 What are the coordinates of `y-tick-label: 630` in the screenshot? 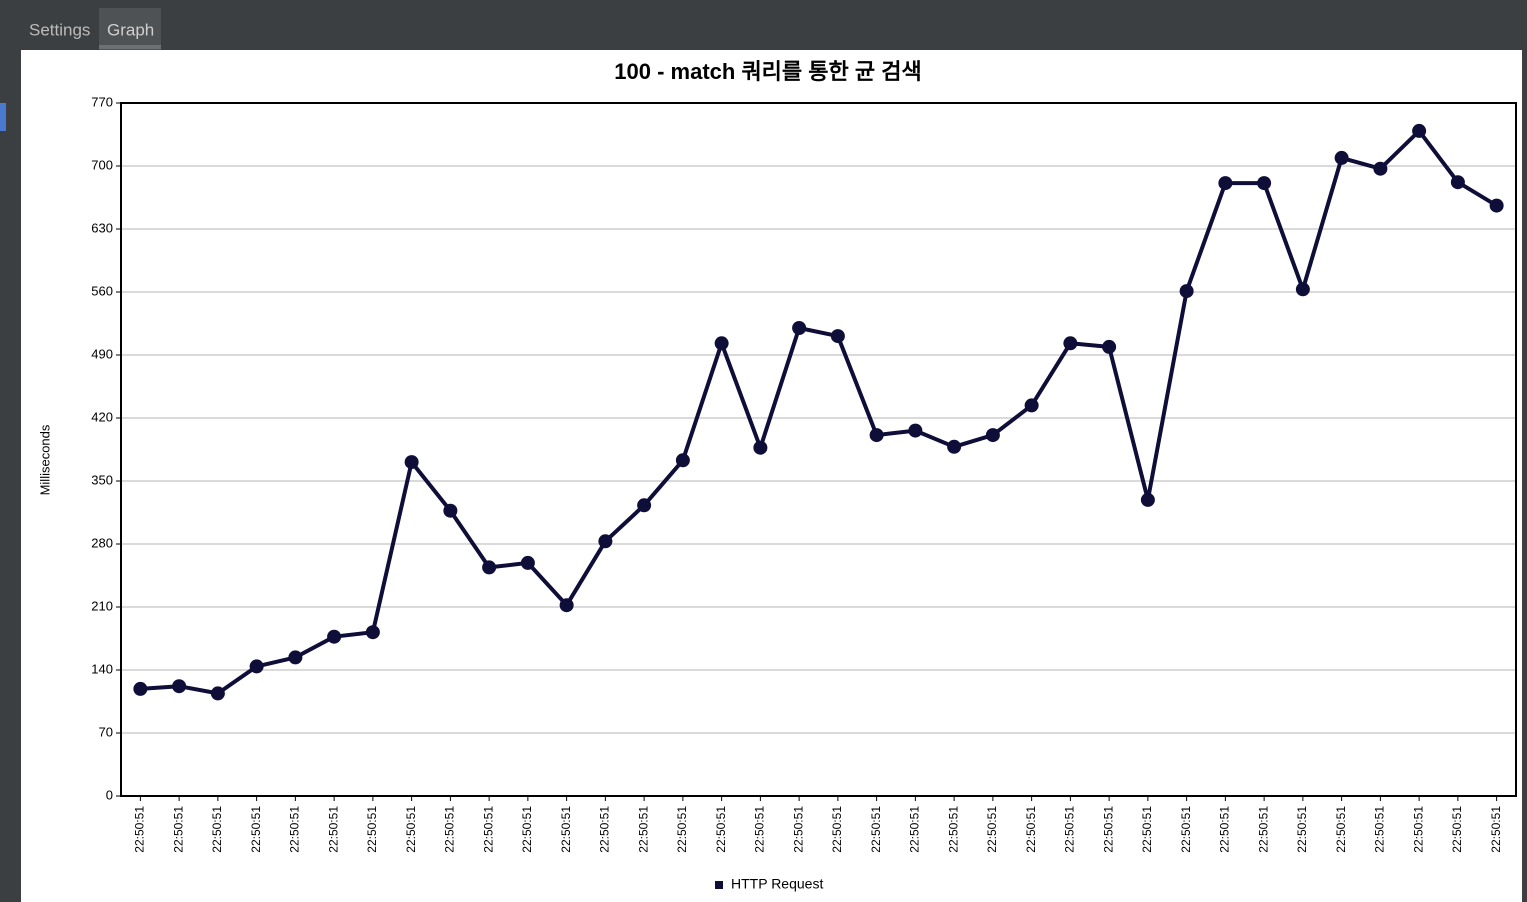 It's located at (102, 227).